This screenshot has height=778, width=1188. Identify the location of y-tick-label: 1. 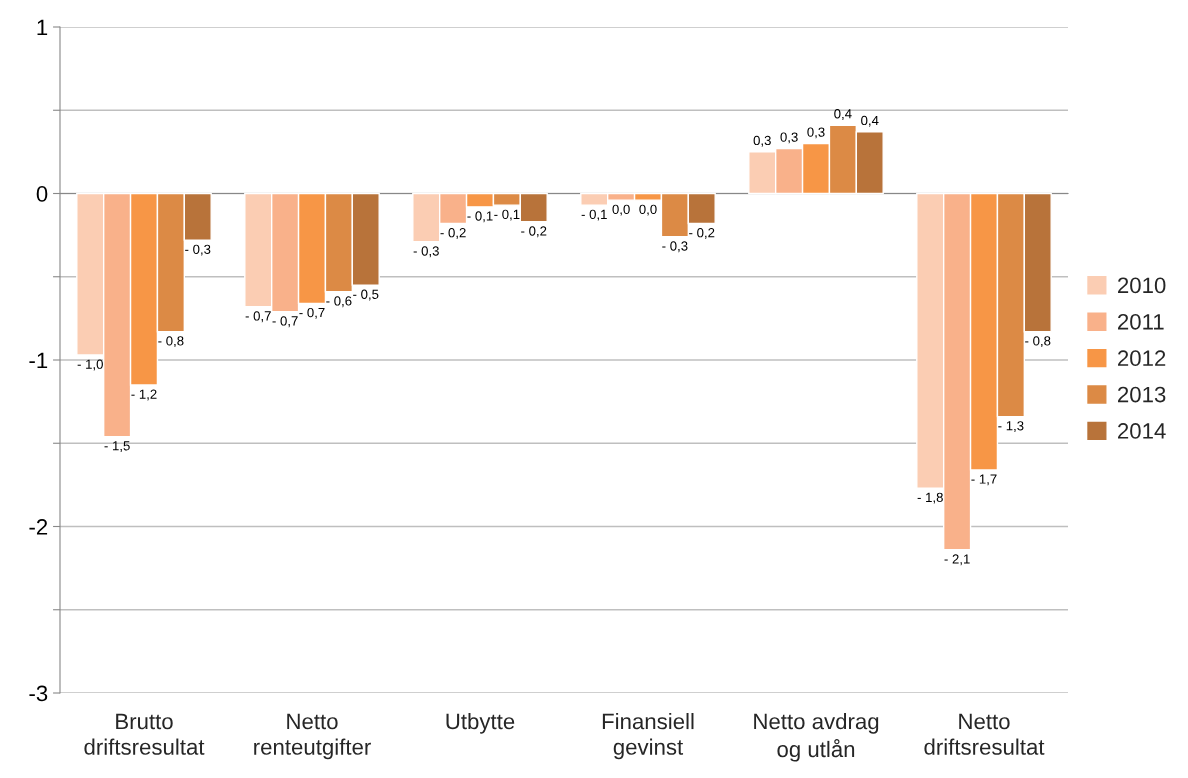
(42, 27).